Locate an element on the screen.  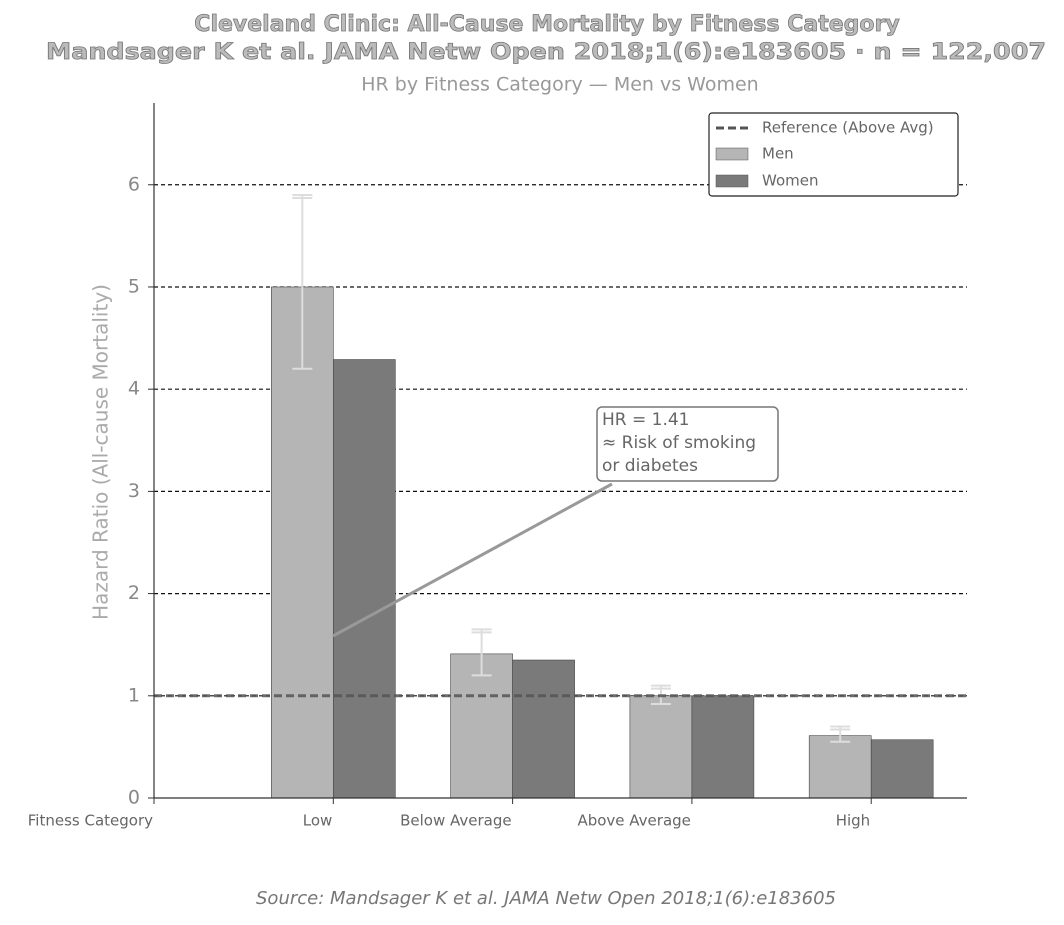
annotation-arrow is located at coordinates (472, 560).